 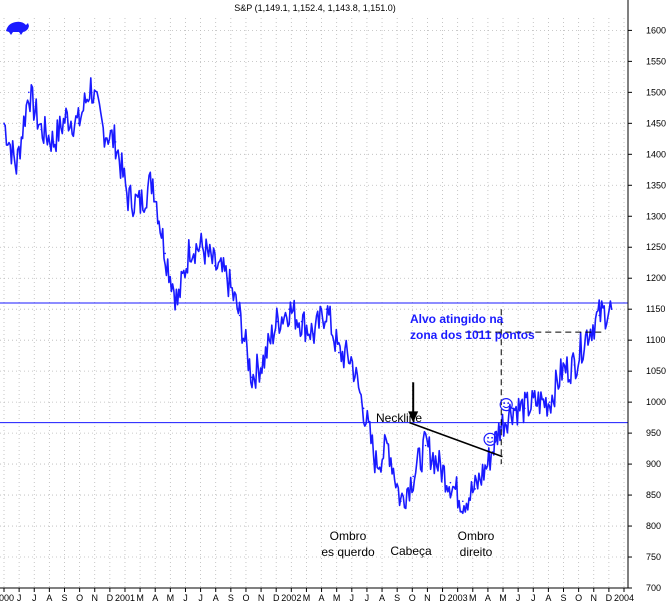 I want to click on annotation-target: Alvo atingido na zona dos 1011 pontos, so click(x=472, y=327).